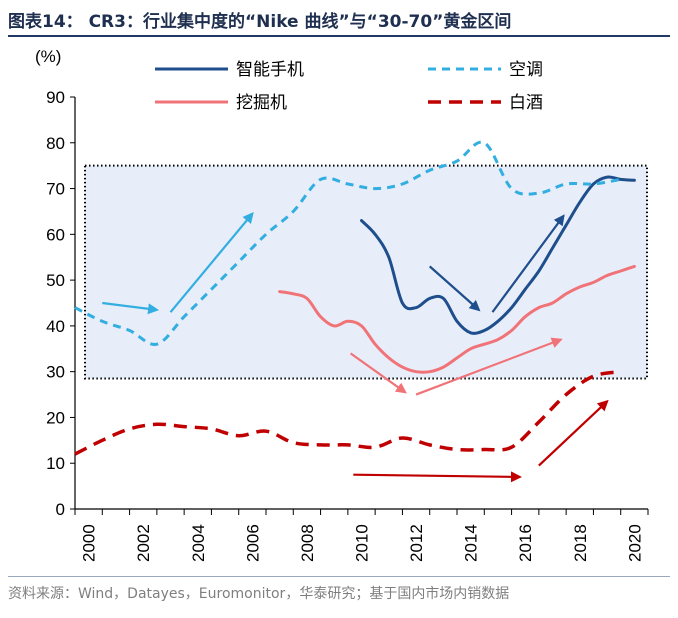 The height and width of the screenshot is (618, 678). Describe the element at coordinates (339, 576) in the screenshot. I see `source-divider` at that location.